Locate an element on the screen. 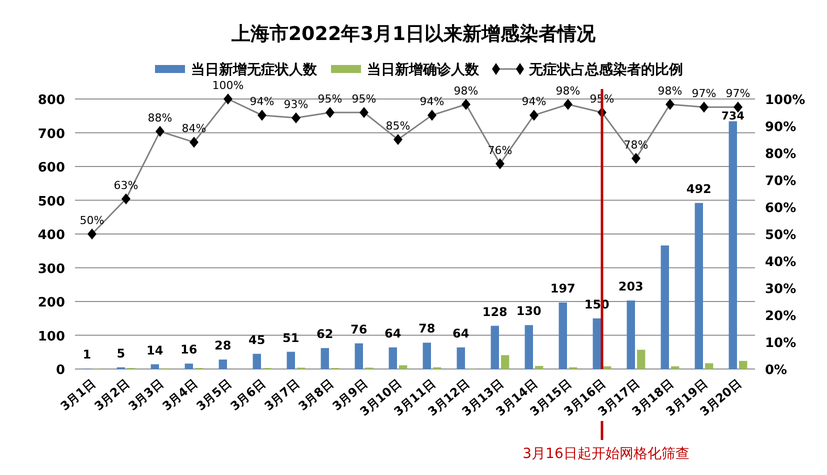 The height and width of the screenshot is (475, 827). data-label: 78% is located at coordinates (636, 145).